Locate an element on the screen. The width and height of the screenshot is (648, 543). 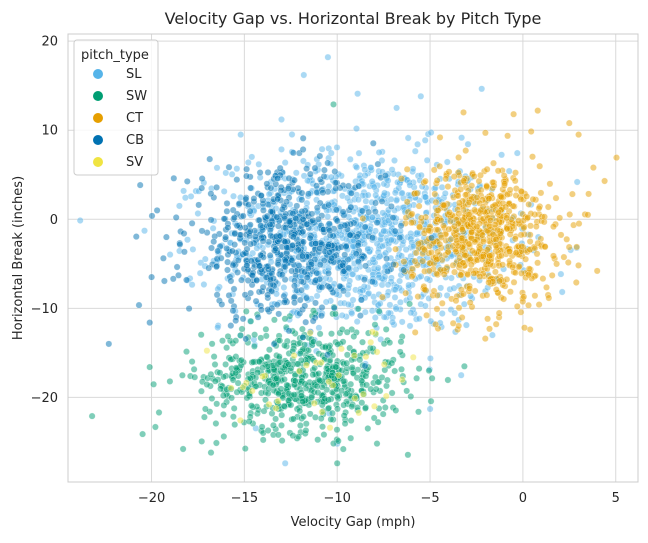
y-tick-label: 0 is located at coordinates (54, 220).